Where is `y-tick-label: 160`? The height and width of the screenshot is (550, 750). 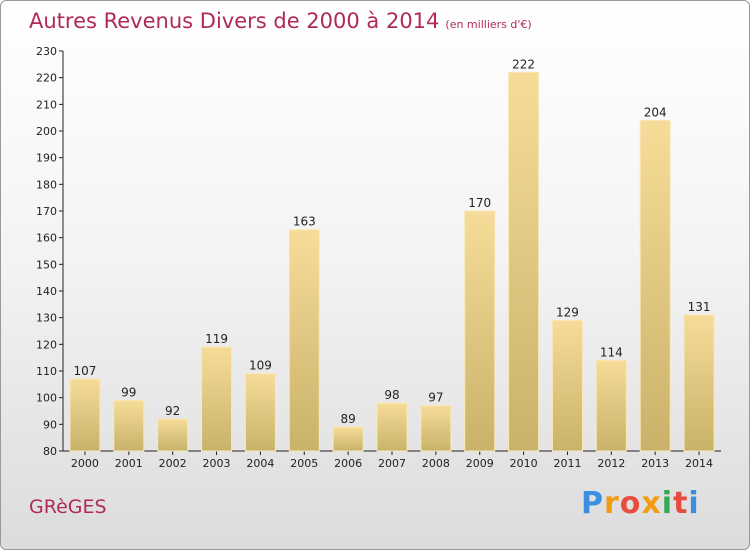 y-tick-label: 160 is located at coordinates (46, 238).